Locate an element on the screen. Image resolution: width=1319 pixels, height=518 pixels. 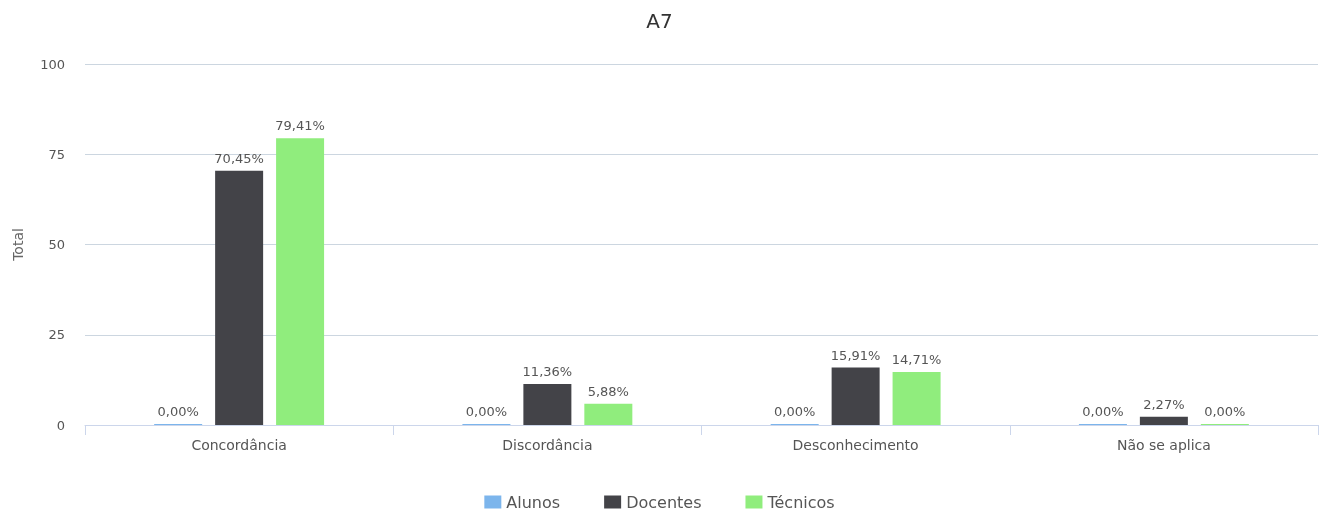
x-tick-label: Concordância is located at coordinates (239, 445).